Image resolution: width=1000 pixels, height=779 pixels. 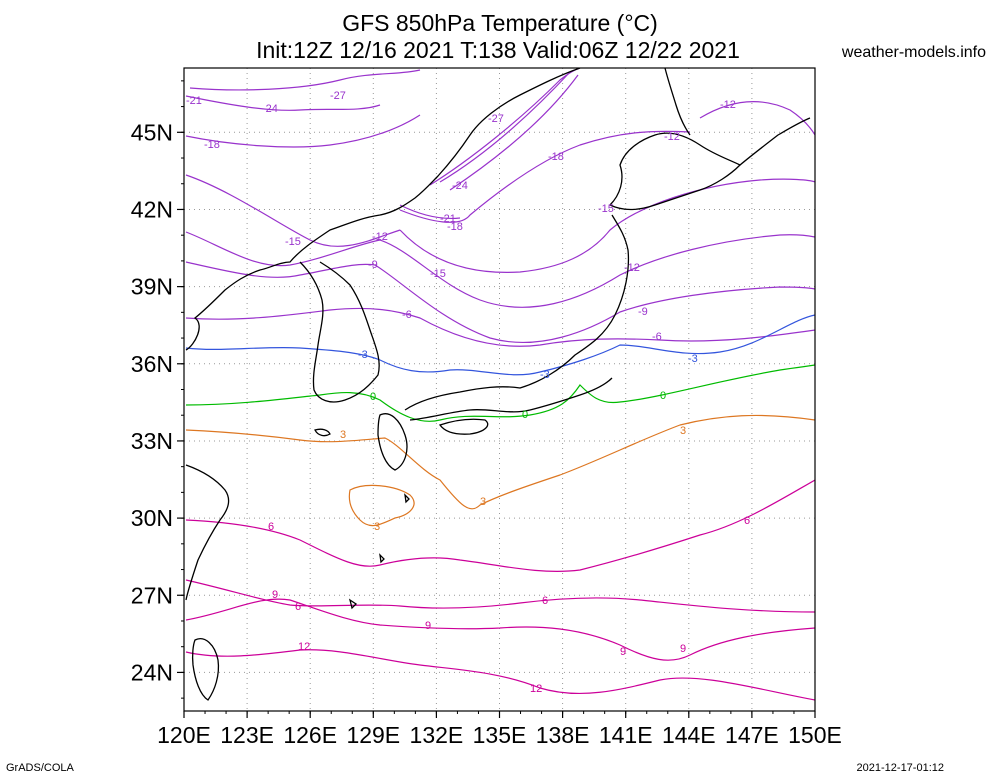 I want to click on clabel-minus24-west: -24, so click(x=270, y=109).